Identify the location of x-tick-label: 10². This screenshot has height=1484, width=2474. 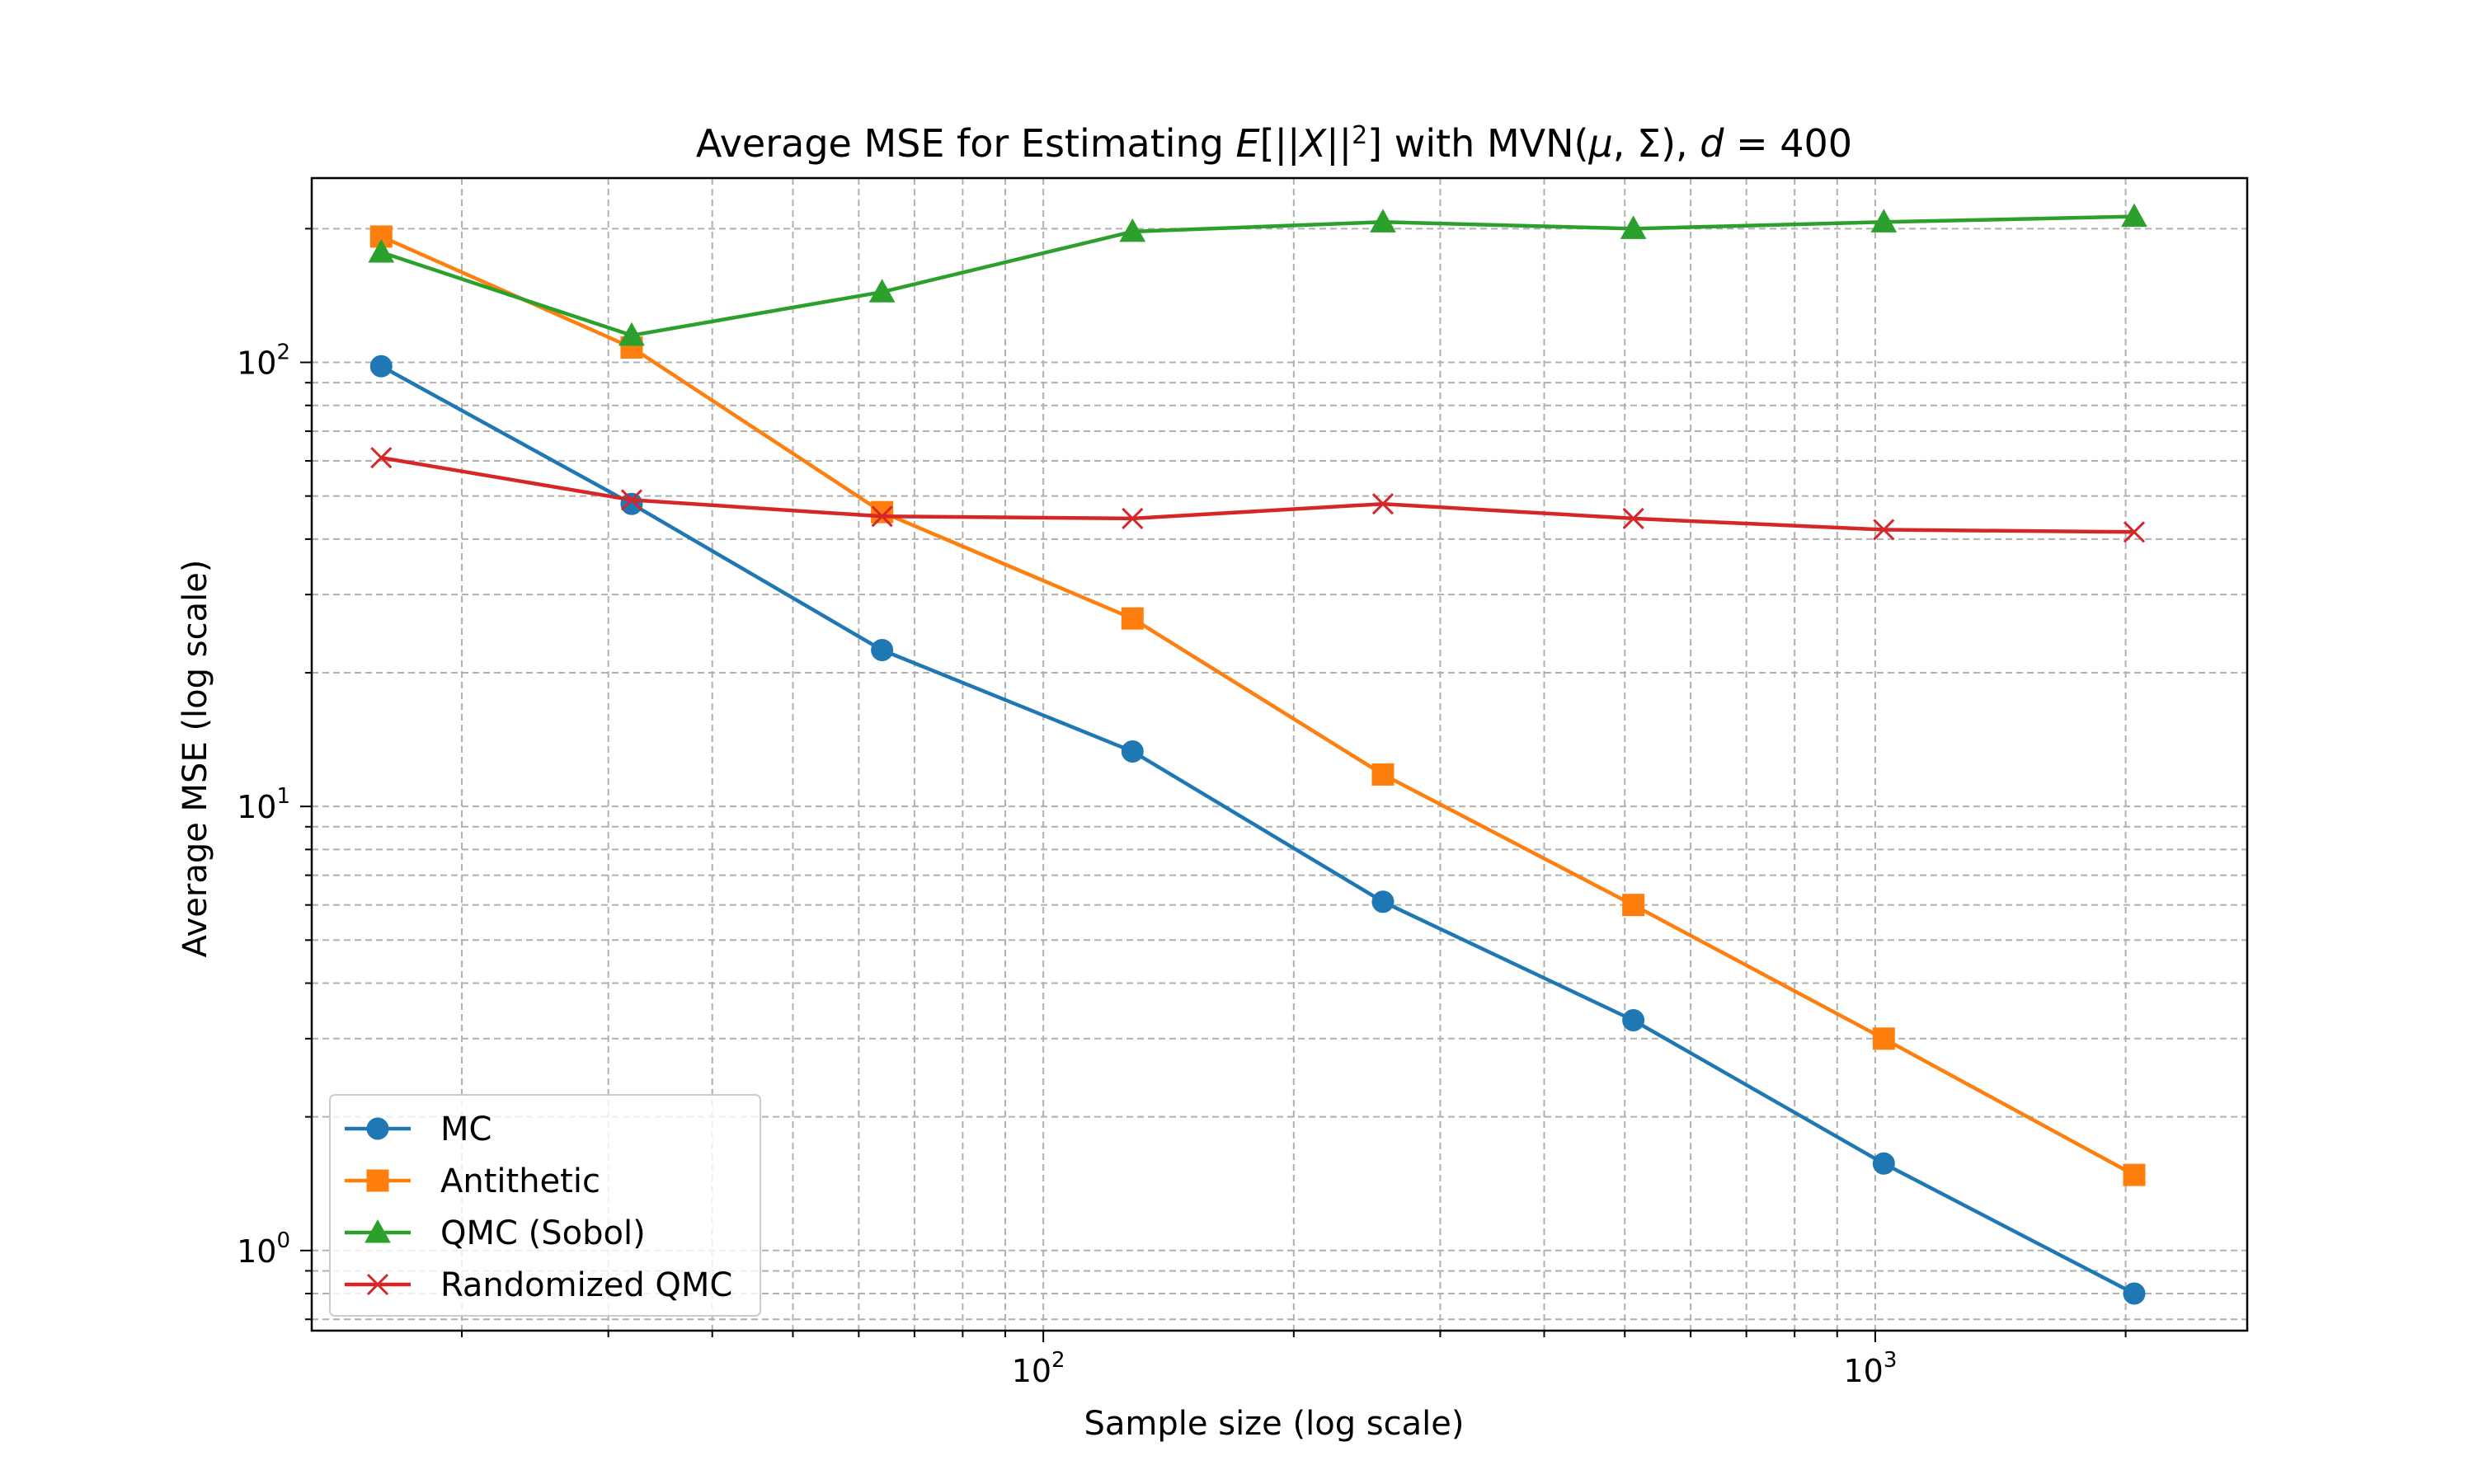
(1038, 1368).